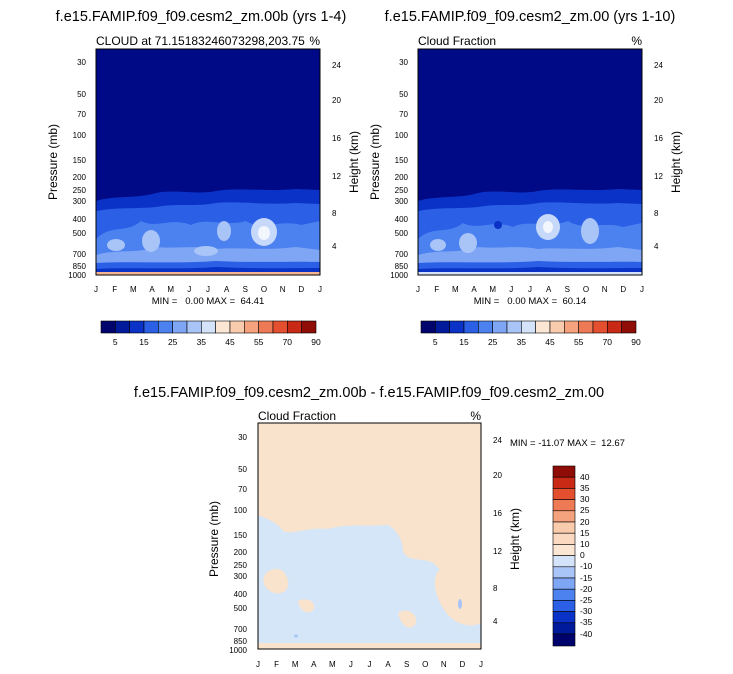  I want to click on panel-1-htick-24: 24, so click(336, 65).